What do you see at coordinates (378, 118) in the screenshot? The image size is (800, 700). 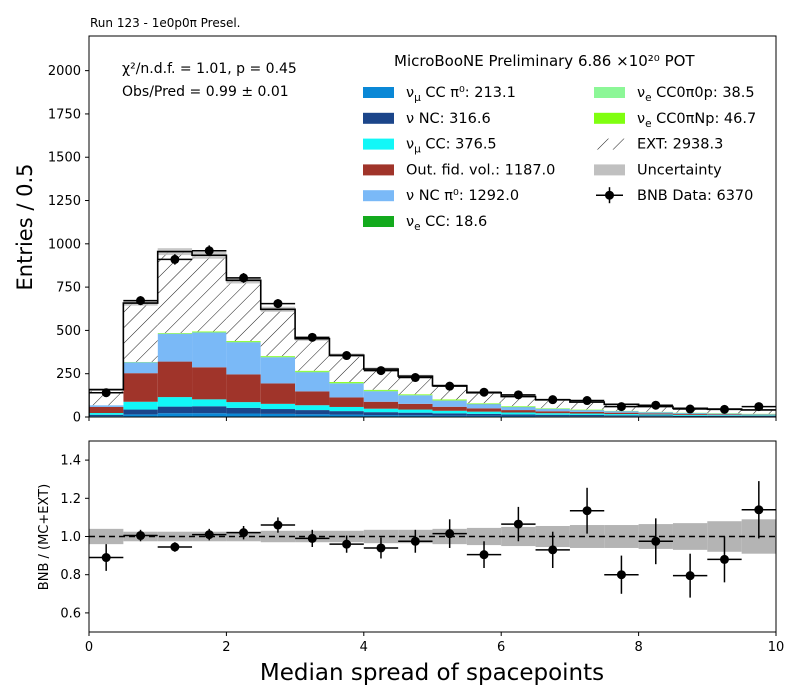 I see `nu_nc-legend-swatch` at bounding box center [378, 118].